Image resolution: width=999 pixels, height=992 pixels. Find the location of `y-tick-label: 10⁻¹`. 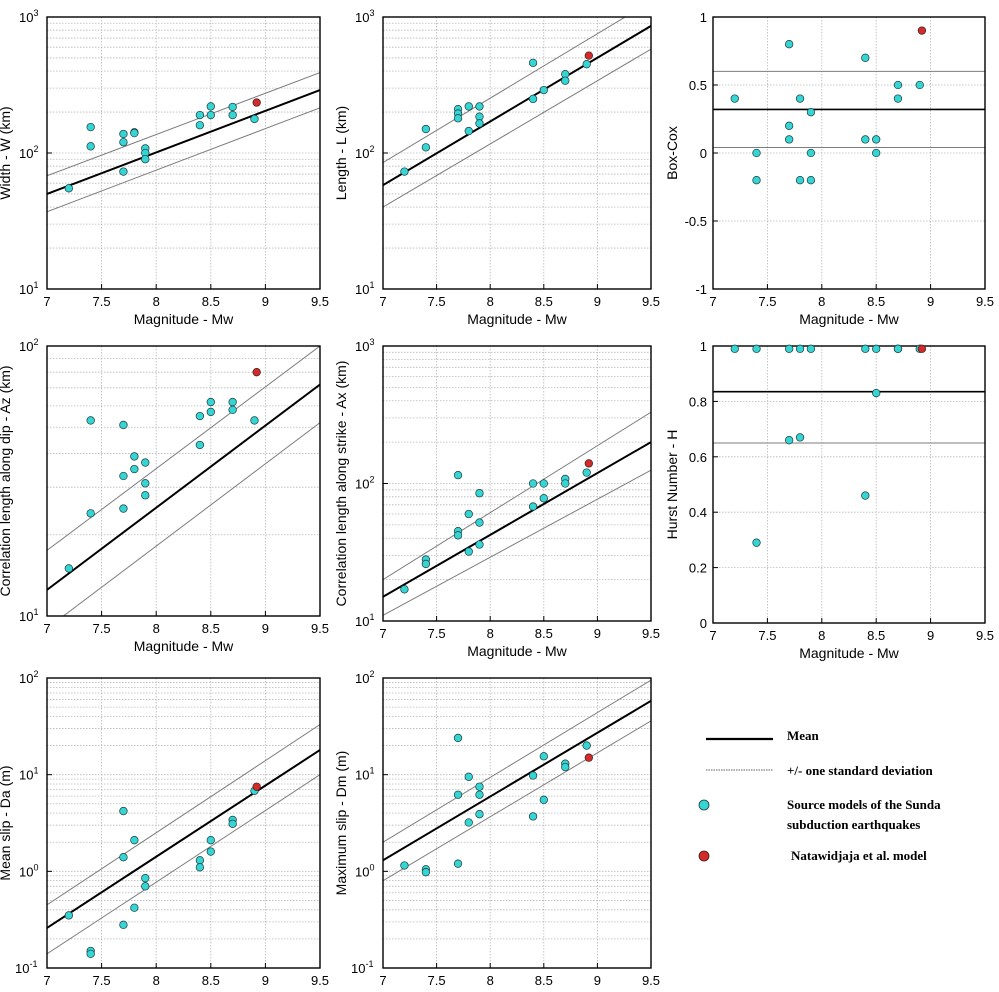

y-tick-label: 10⁻¹ is located at coordinates (26, 967).